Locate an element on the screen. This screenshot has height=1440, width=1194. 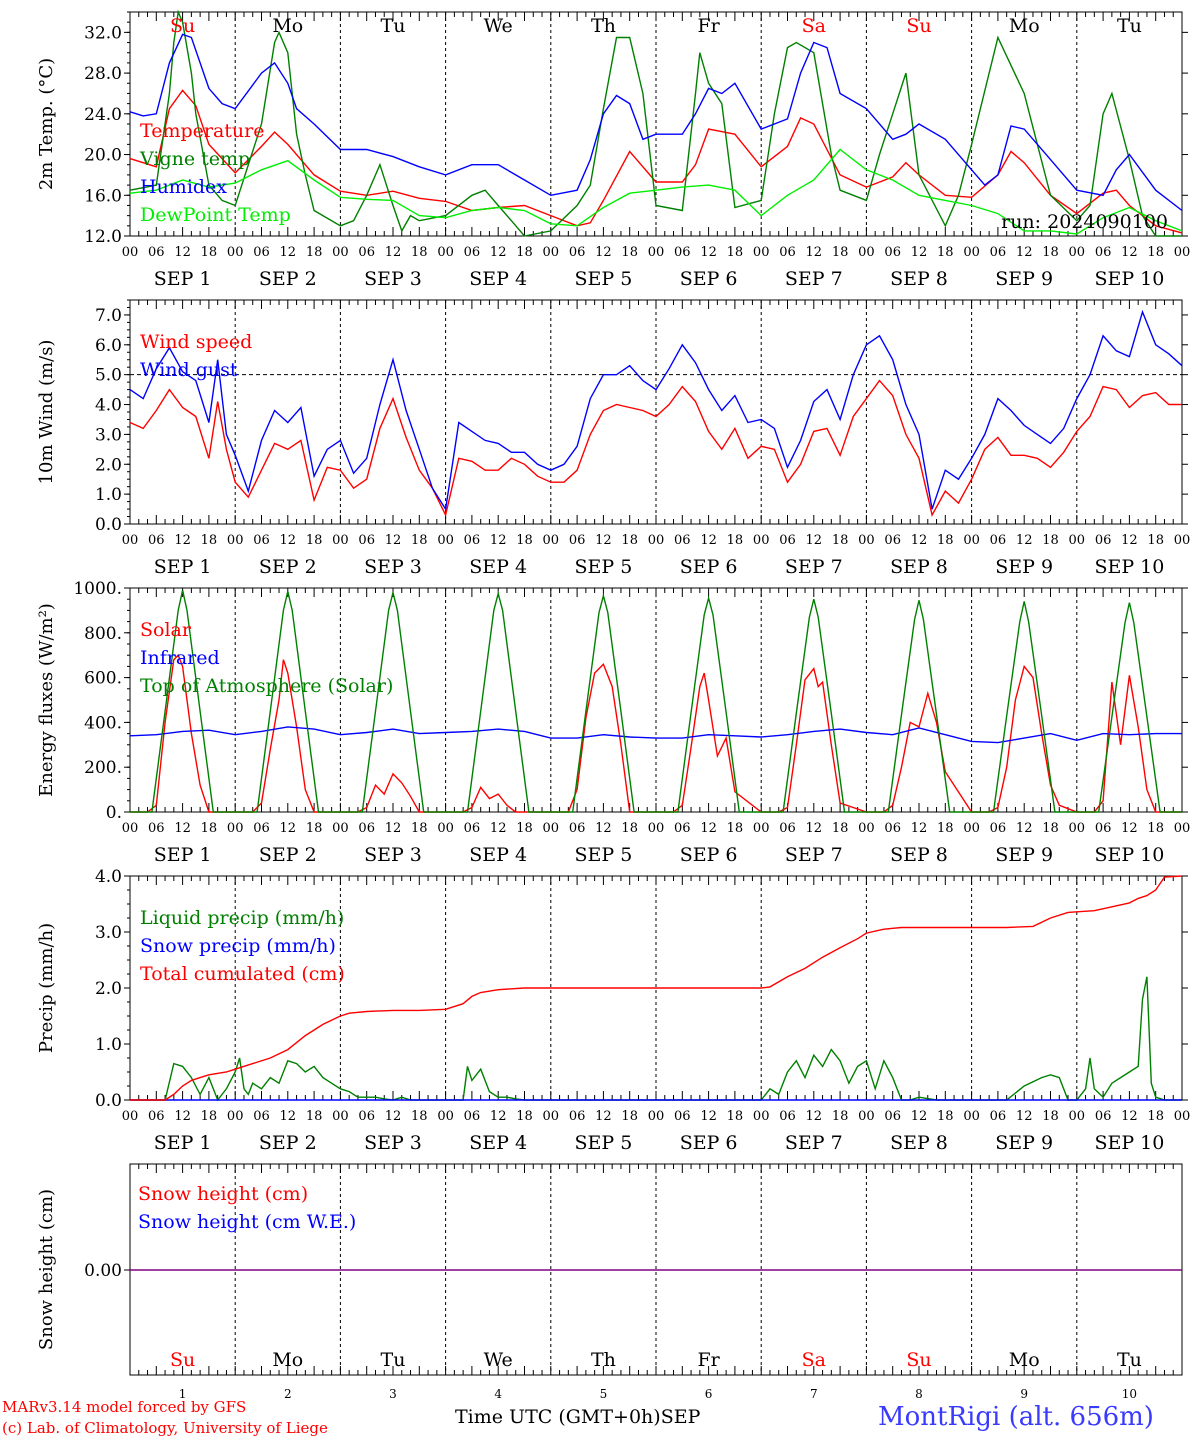
legend-entry: Top of Atmosphere (Solar) is located at coordinates (266, 686).